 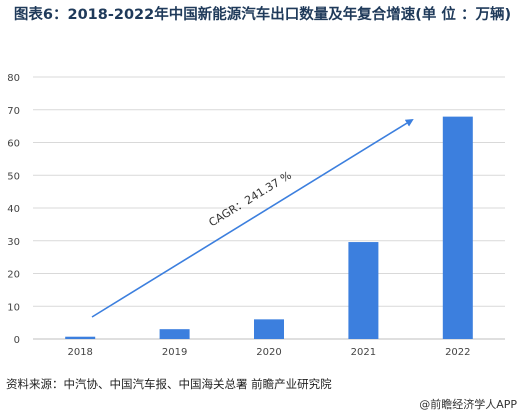 I want to click on y-tick-label: 80, so click(x=13, y=78).